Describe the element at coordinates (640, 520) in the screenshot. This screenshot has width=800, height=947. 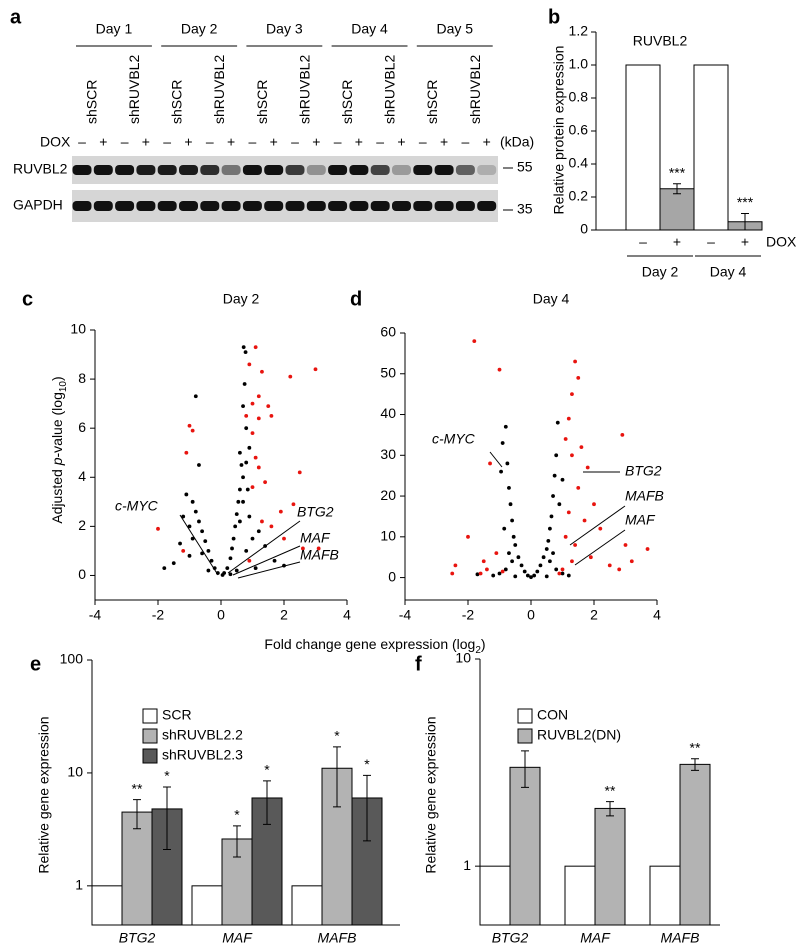
I see `annotation: MAF` at that location.